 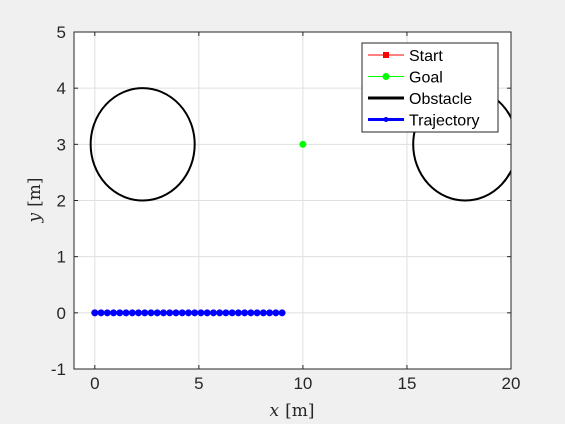 What do you see at coordinates (303, 144) in the screenshot?
I see `goal-point` at bounding box center [303, 144].